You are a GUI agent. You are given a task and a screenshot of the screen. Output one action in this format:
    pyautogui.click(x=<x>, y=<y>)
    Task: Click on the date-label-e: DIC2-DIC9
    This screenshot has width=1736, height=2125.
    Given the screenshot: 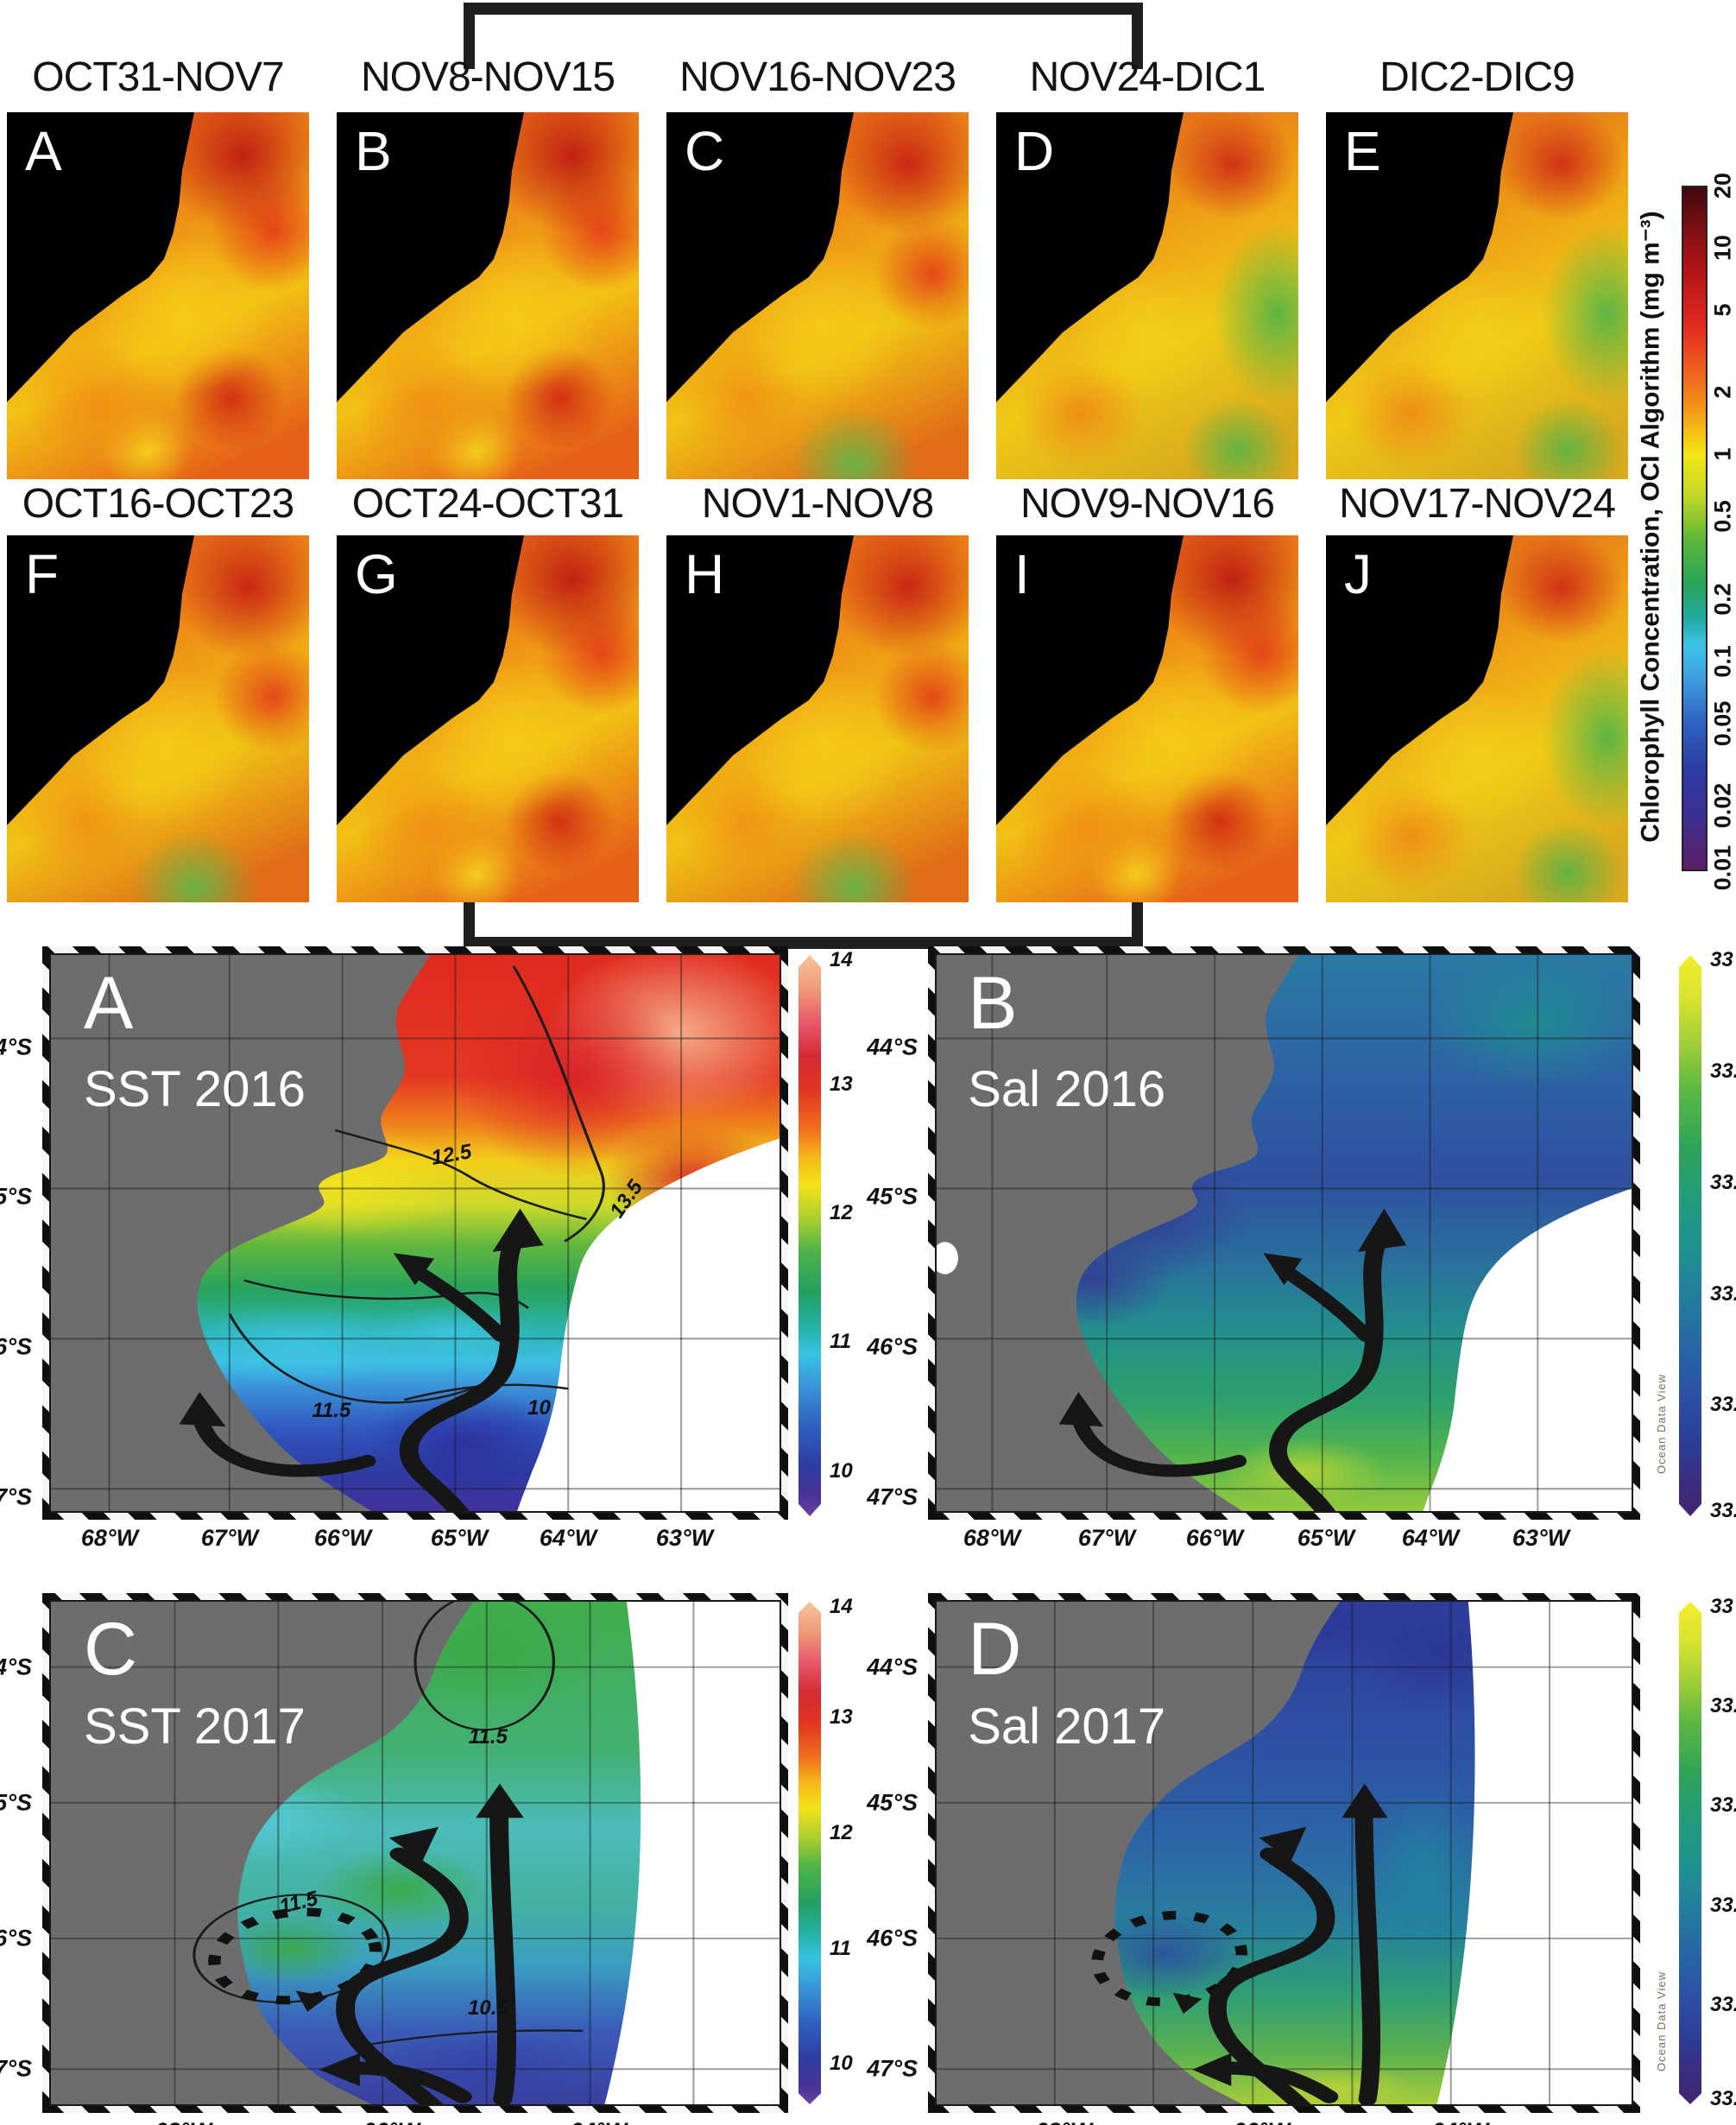 What is the action you would take?
    pyautogui.click(x=1477, y=77)
    